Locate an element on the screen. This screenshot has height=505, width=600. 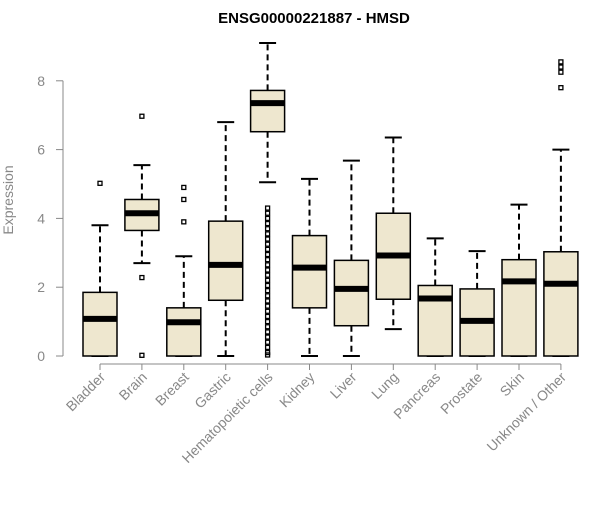
y-axis-label: Expression is located at coordinates (8, 199).